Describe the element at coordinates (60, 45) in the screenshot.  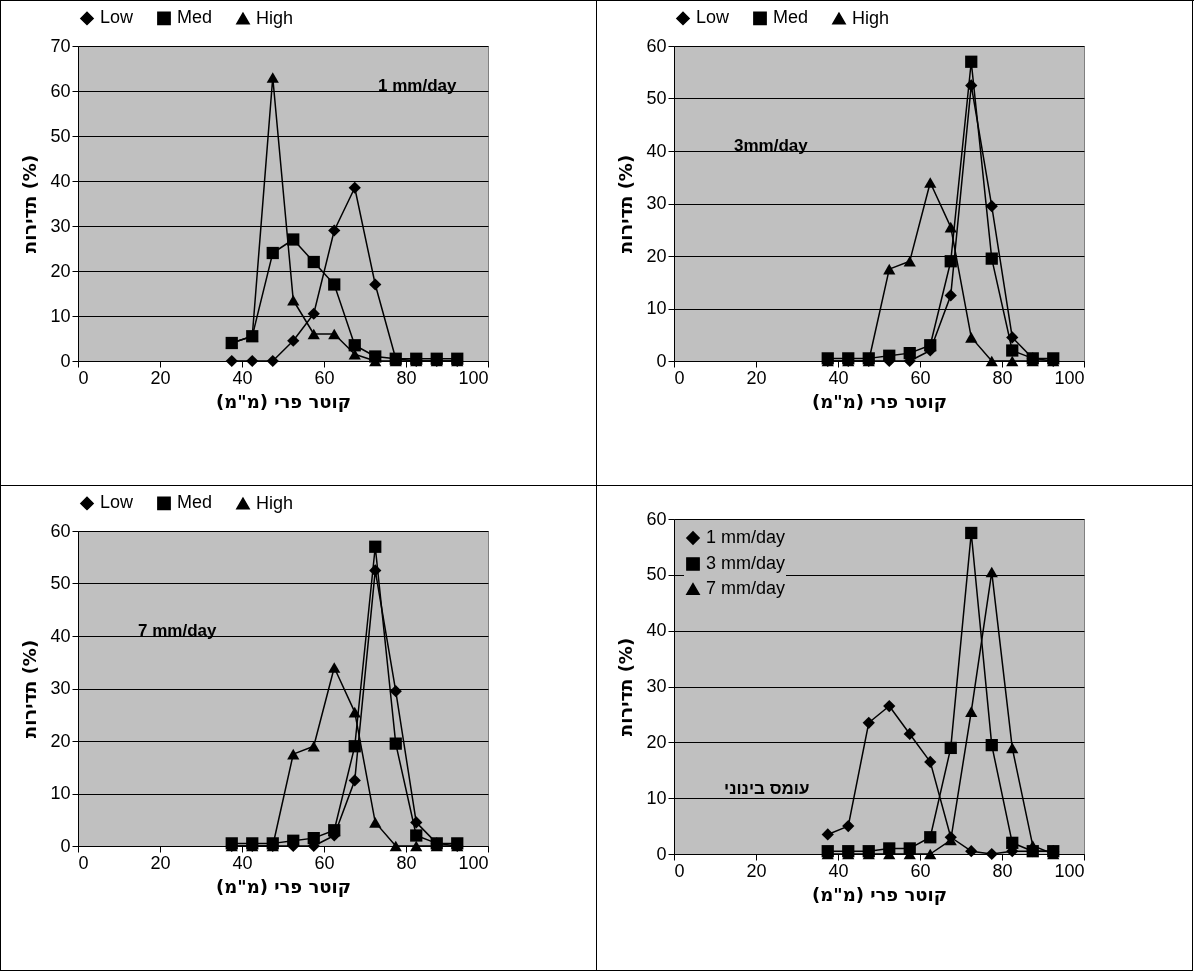
I see `y-tick-label: 70` at that location.